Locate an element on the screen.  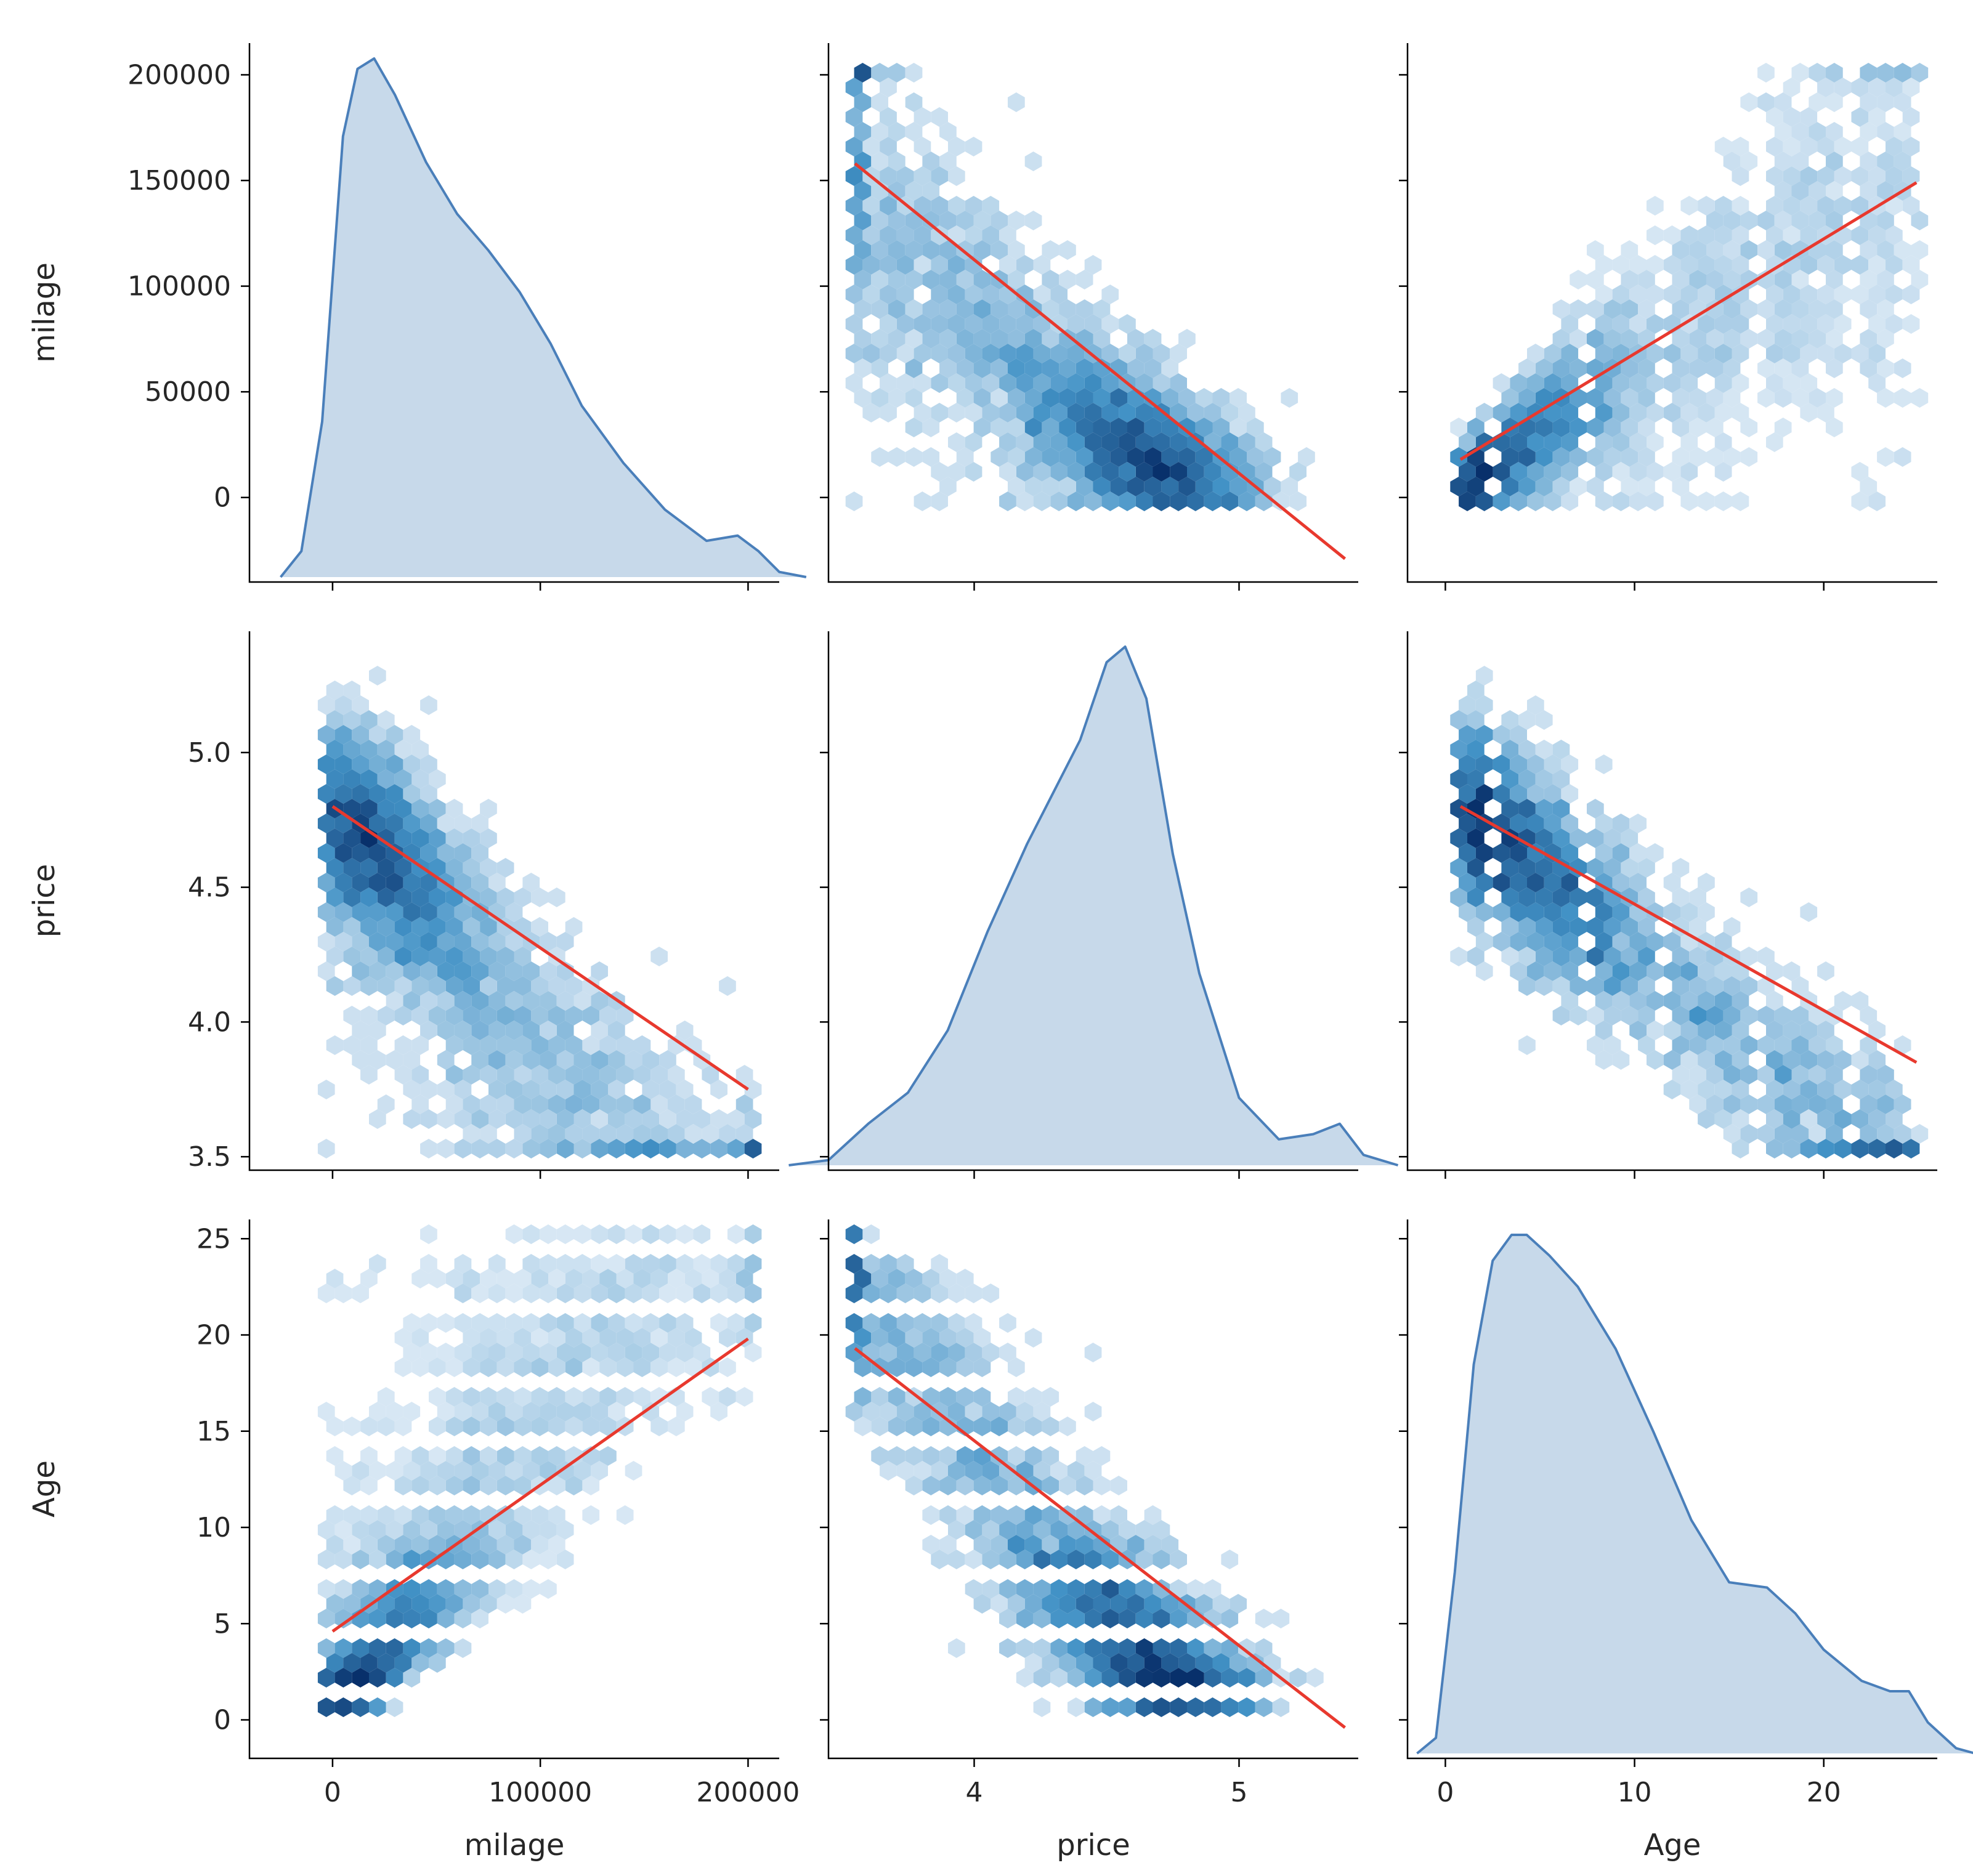
kde-fill-age is located at coordinates (1695, 1494).